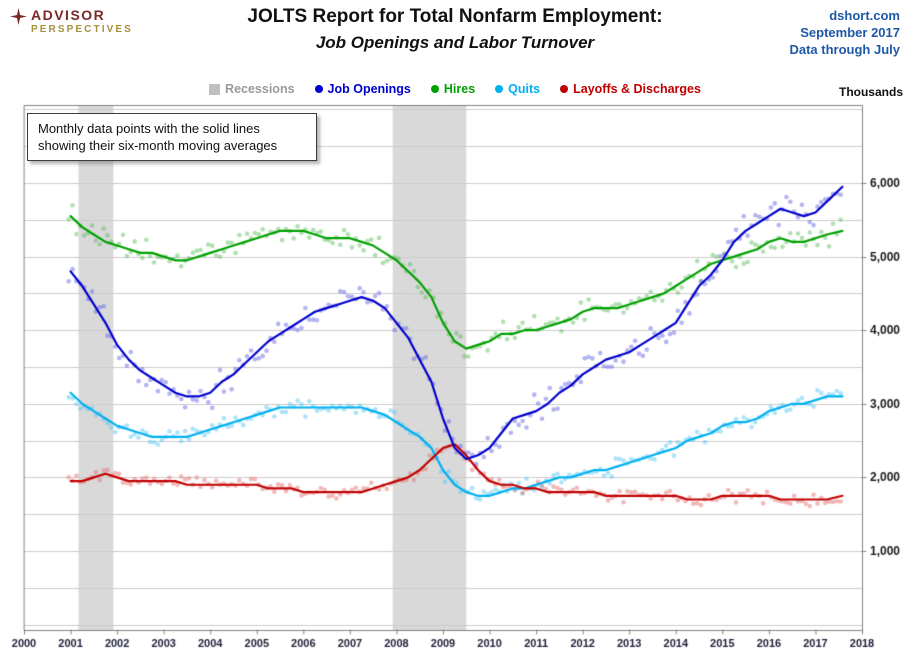 The height and width of the screenshot is (661, 910). I want to click on legend-item-recessions: Recessions, so click(252, 89).